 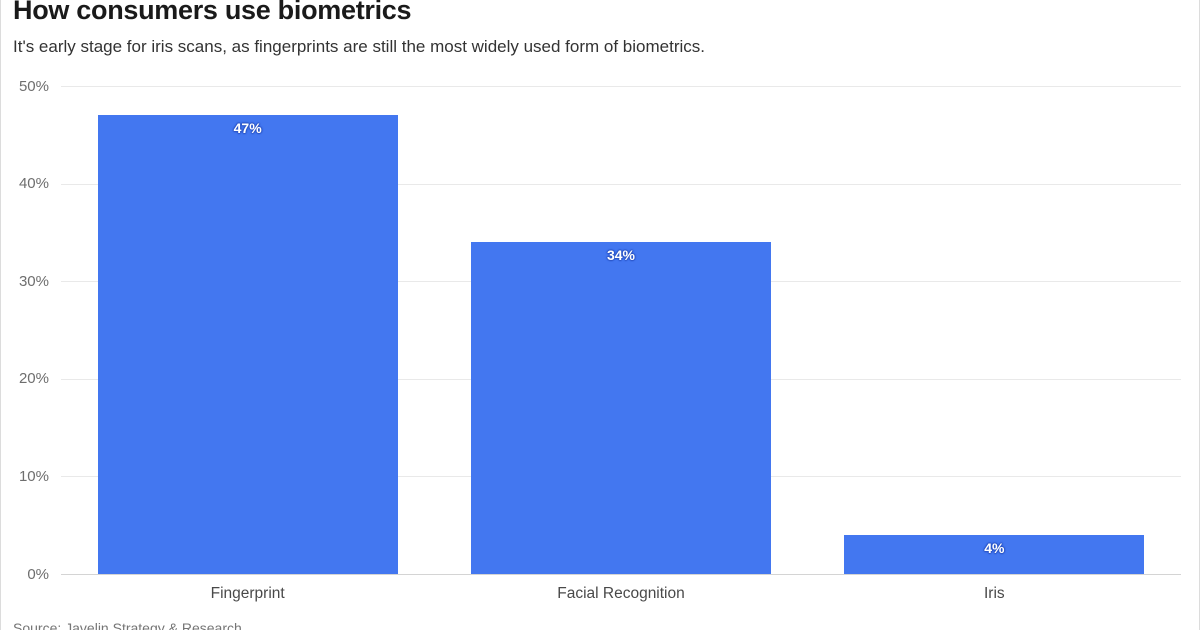 What do you see at coordinates (127, 625) in the screenshot?
I see `source-note: Source: Javelin Strategy & Research` at bounding box center [127, 625].